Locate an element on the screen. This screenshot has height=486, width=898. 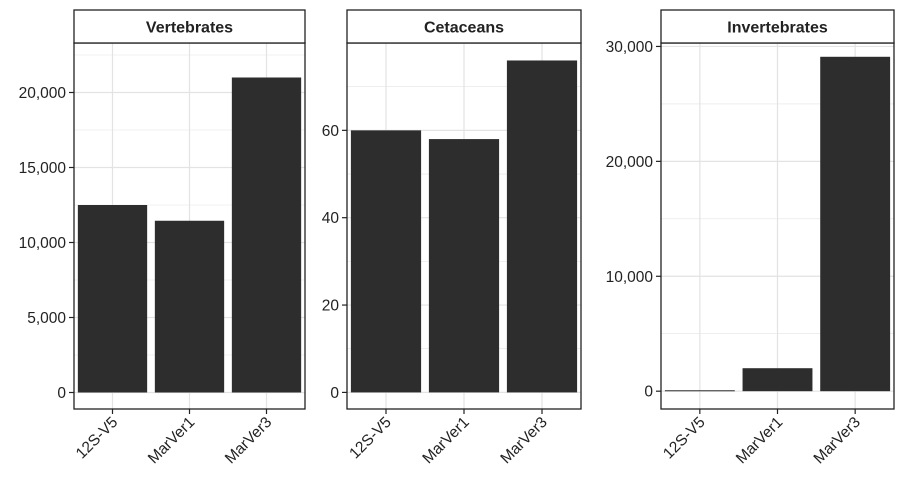
facet-title: Vertebrates is located at coordinates (189, 28).